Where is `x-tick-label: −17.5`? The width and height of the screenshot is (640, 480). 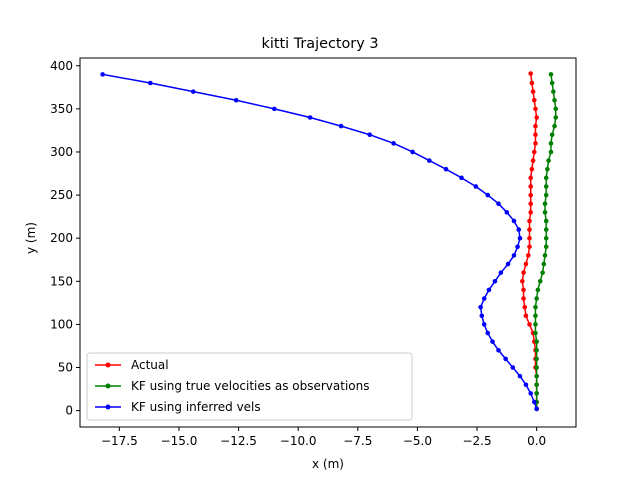
x-tick-label: −17.5 is located at coordinates (119, 441).